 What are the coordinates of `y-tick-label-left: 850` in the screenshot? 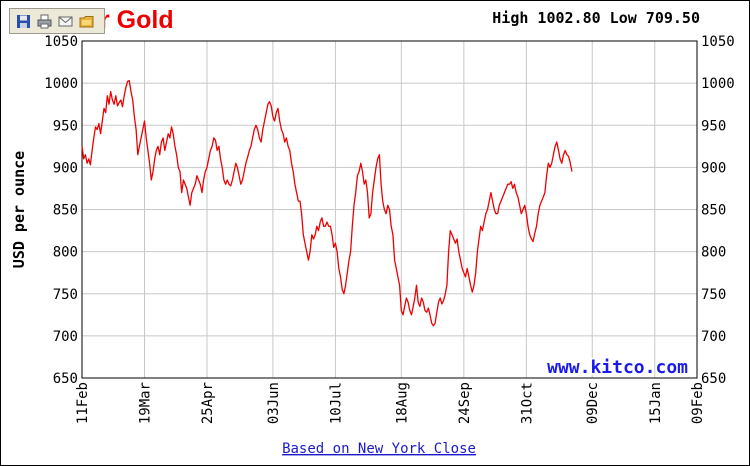 It's located at (65, 211).